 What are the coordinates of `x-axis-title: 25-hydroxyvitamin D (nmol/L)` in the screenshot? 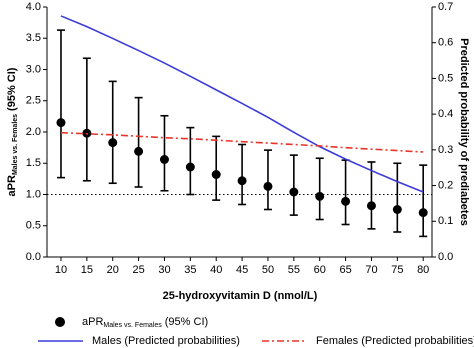 It's located at (240, 296).